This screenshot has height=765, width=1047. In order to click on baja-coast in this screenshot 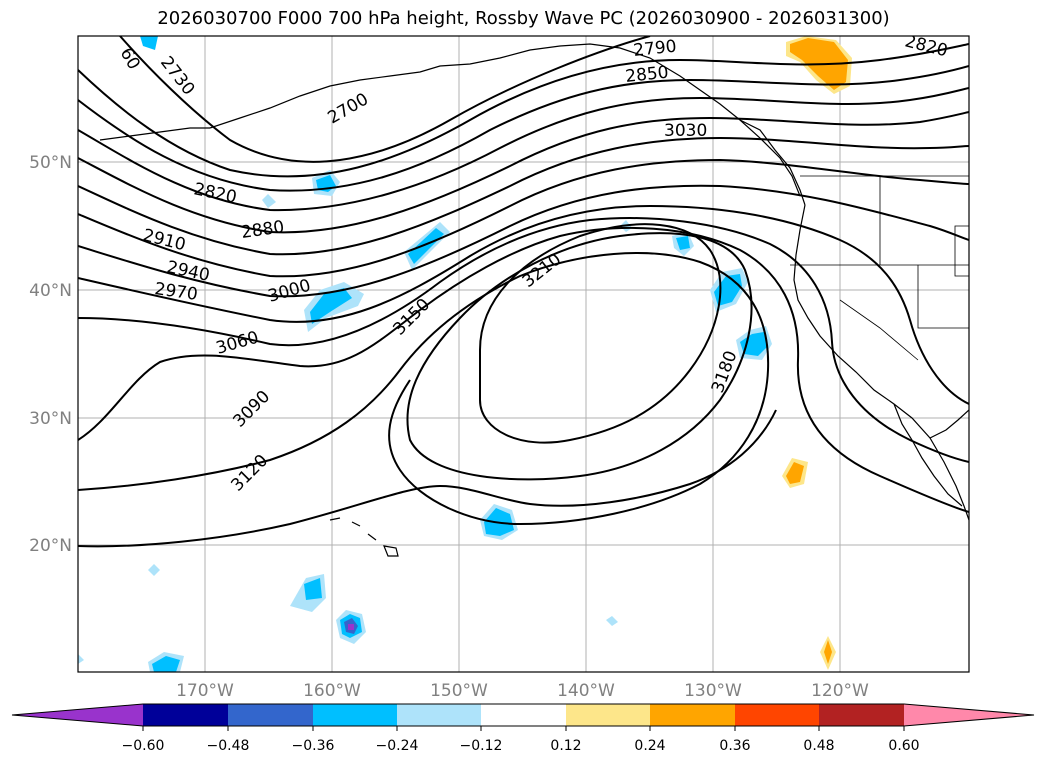, I will do `click(928, 455)`.